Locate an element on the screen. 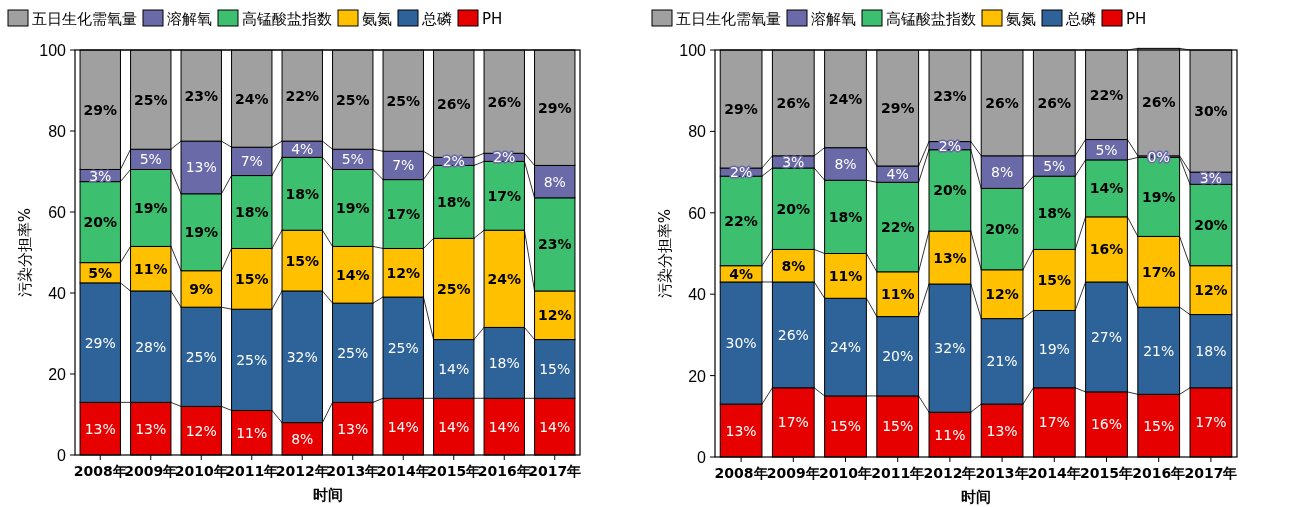 The height and width of the screenshot is (507, 1290). x-tick-label: 2009年 is located at coordinates (151, 471).